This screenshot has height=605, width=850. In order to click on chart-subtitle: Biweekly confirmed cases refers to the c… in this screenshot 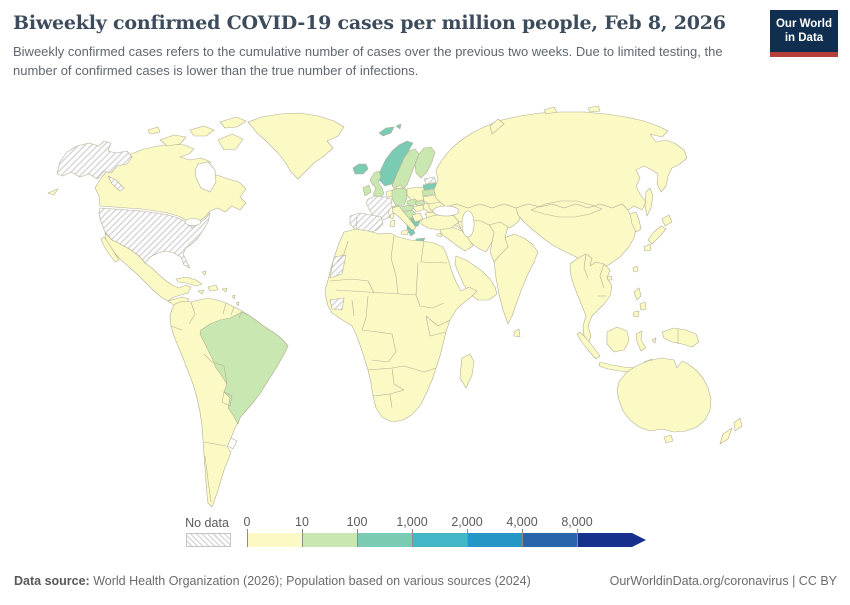, I will do `click(368, 61)`.